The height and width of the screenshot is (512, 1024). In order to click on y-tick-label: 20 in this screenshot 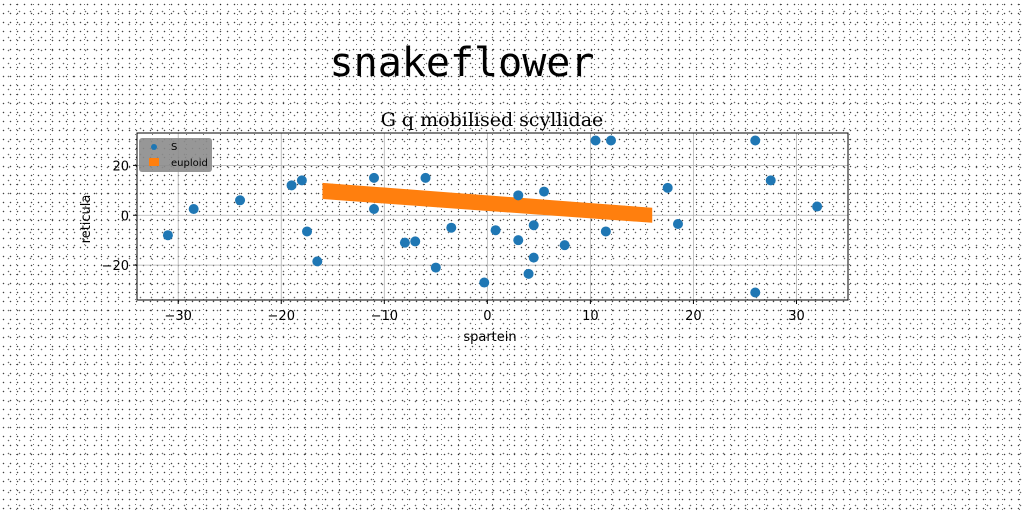, I will do `click(120, 166)`.